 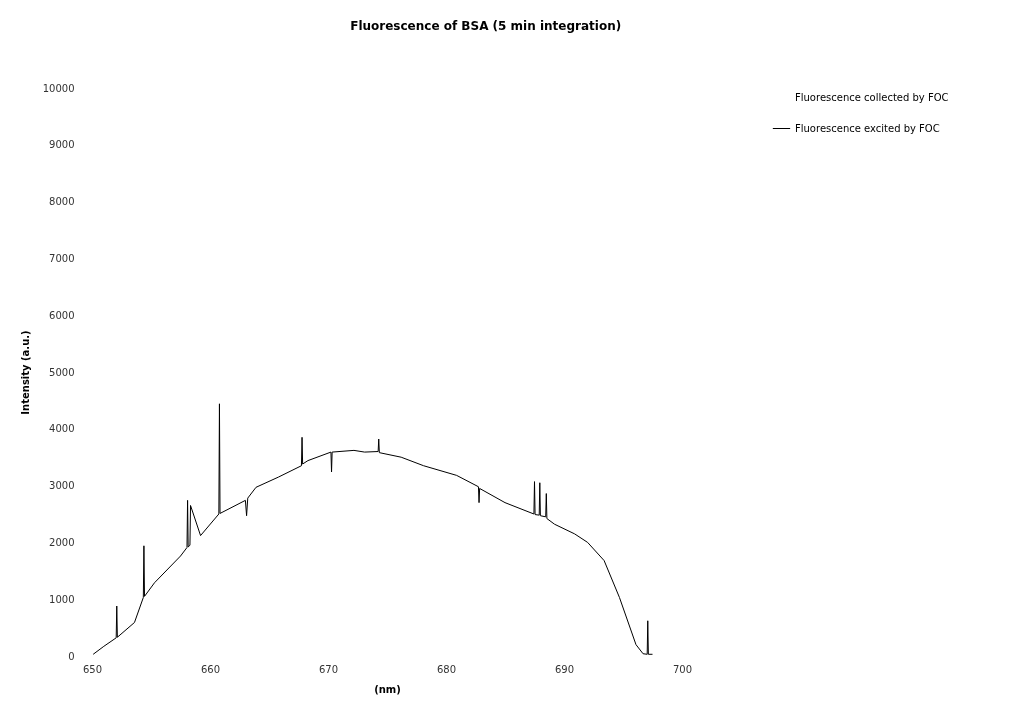 What do you see at coordinates (62, 202) in the screenshot?
I see `y-tick-label: 8000` at bounding box center [62, 202].